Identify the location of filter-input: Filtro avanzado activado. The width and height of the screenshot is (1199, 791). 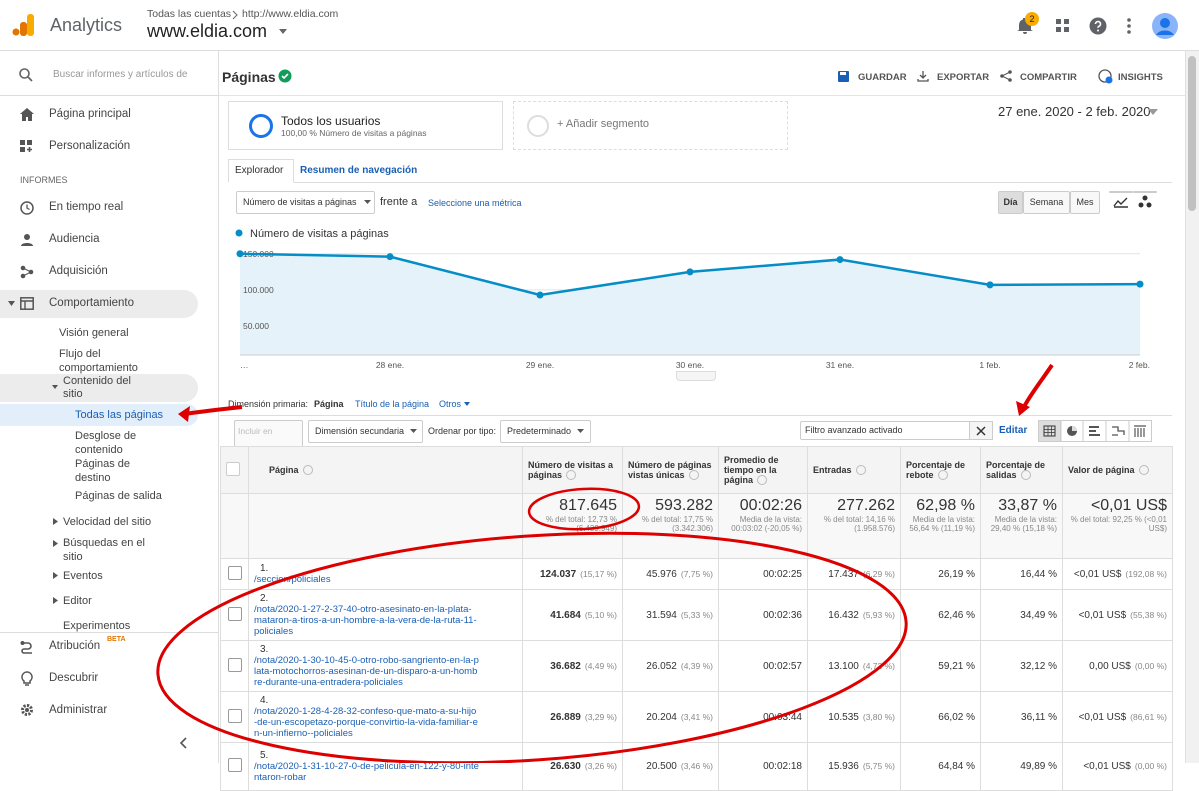
(896, 430).